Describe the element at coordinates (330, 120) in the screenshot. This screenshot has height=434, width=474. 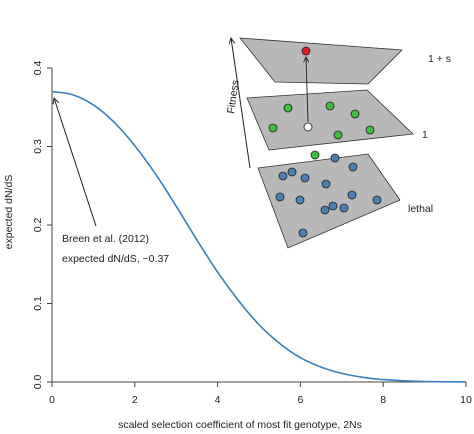
I see `plane-middle` at that location.